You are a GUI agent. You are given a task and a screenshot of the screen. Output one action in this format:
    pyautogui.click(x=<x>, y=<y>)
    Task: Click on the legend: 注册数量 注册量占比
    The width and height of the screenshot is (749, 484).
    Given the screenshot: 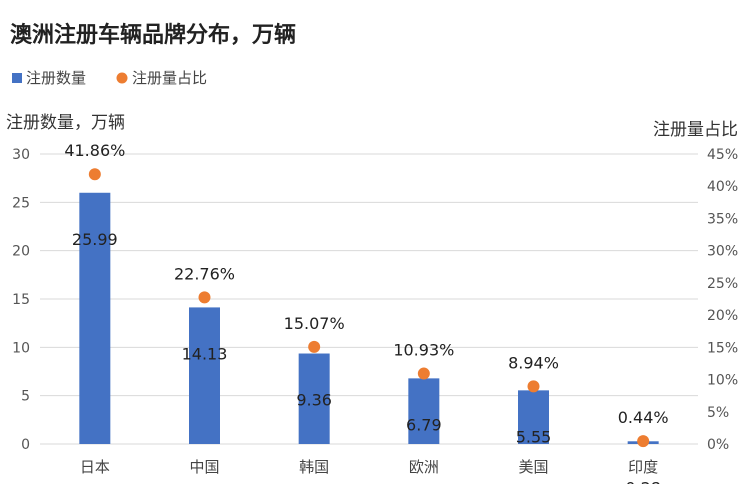 What is the action you would take?
    pyautogui.click(x=109, y=78)
    